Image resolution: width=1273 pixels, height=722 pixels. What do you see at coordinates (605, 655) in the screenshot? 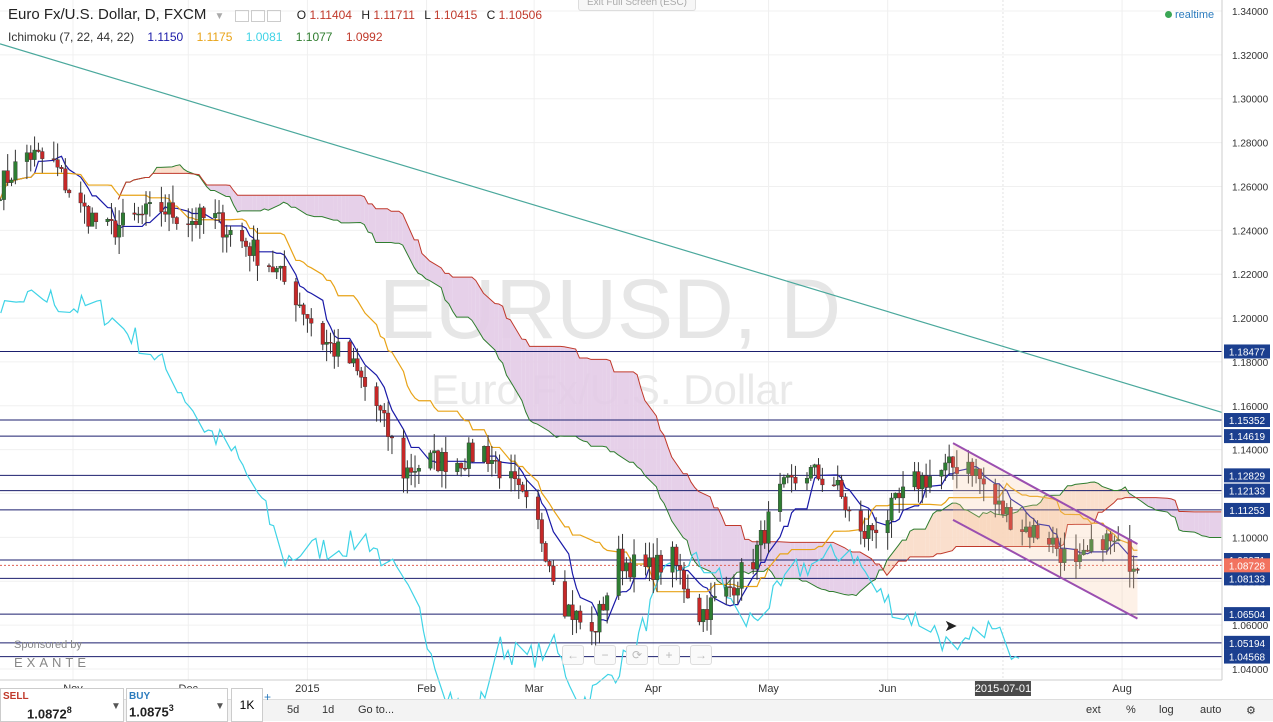
I see `zoom-out-button: −` at bounding box center [605, 655].